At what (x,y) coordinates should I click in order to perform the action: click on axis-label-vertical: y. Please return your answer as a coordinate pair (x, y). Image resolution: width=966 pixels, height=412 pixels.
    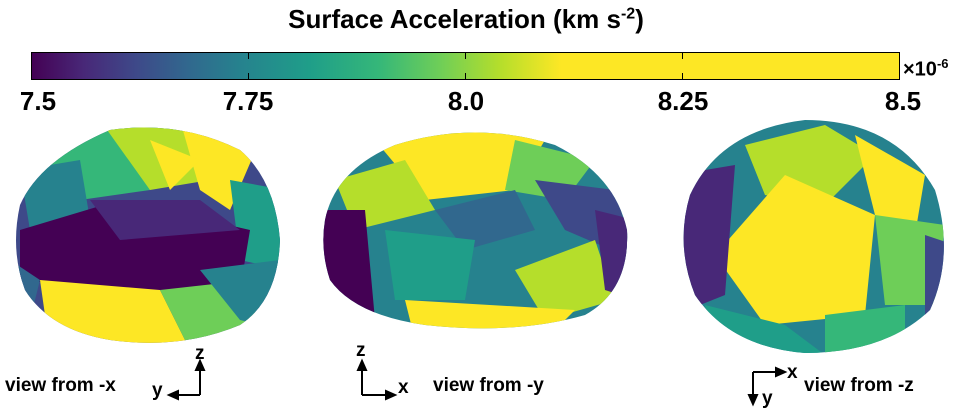
    Looking at the image, I should click on (767, 398).